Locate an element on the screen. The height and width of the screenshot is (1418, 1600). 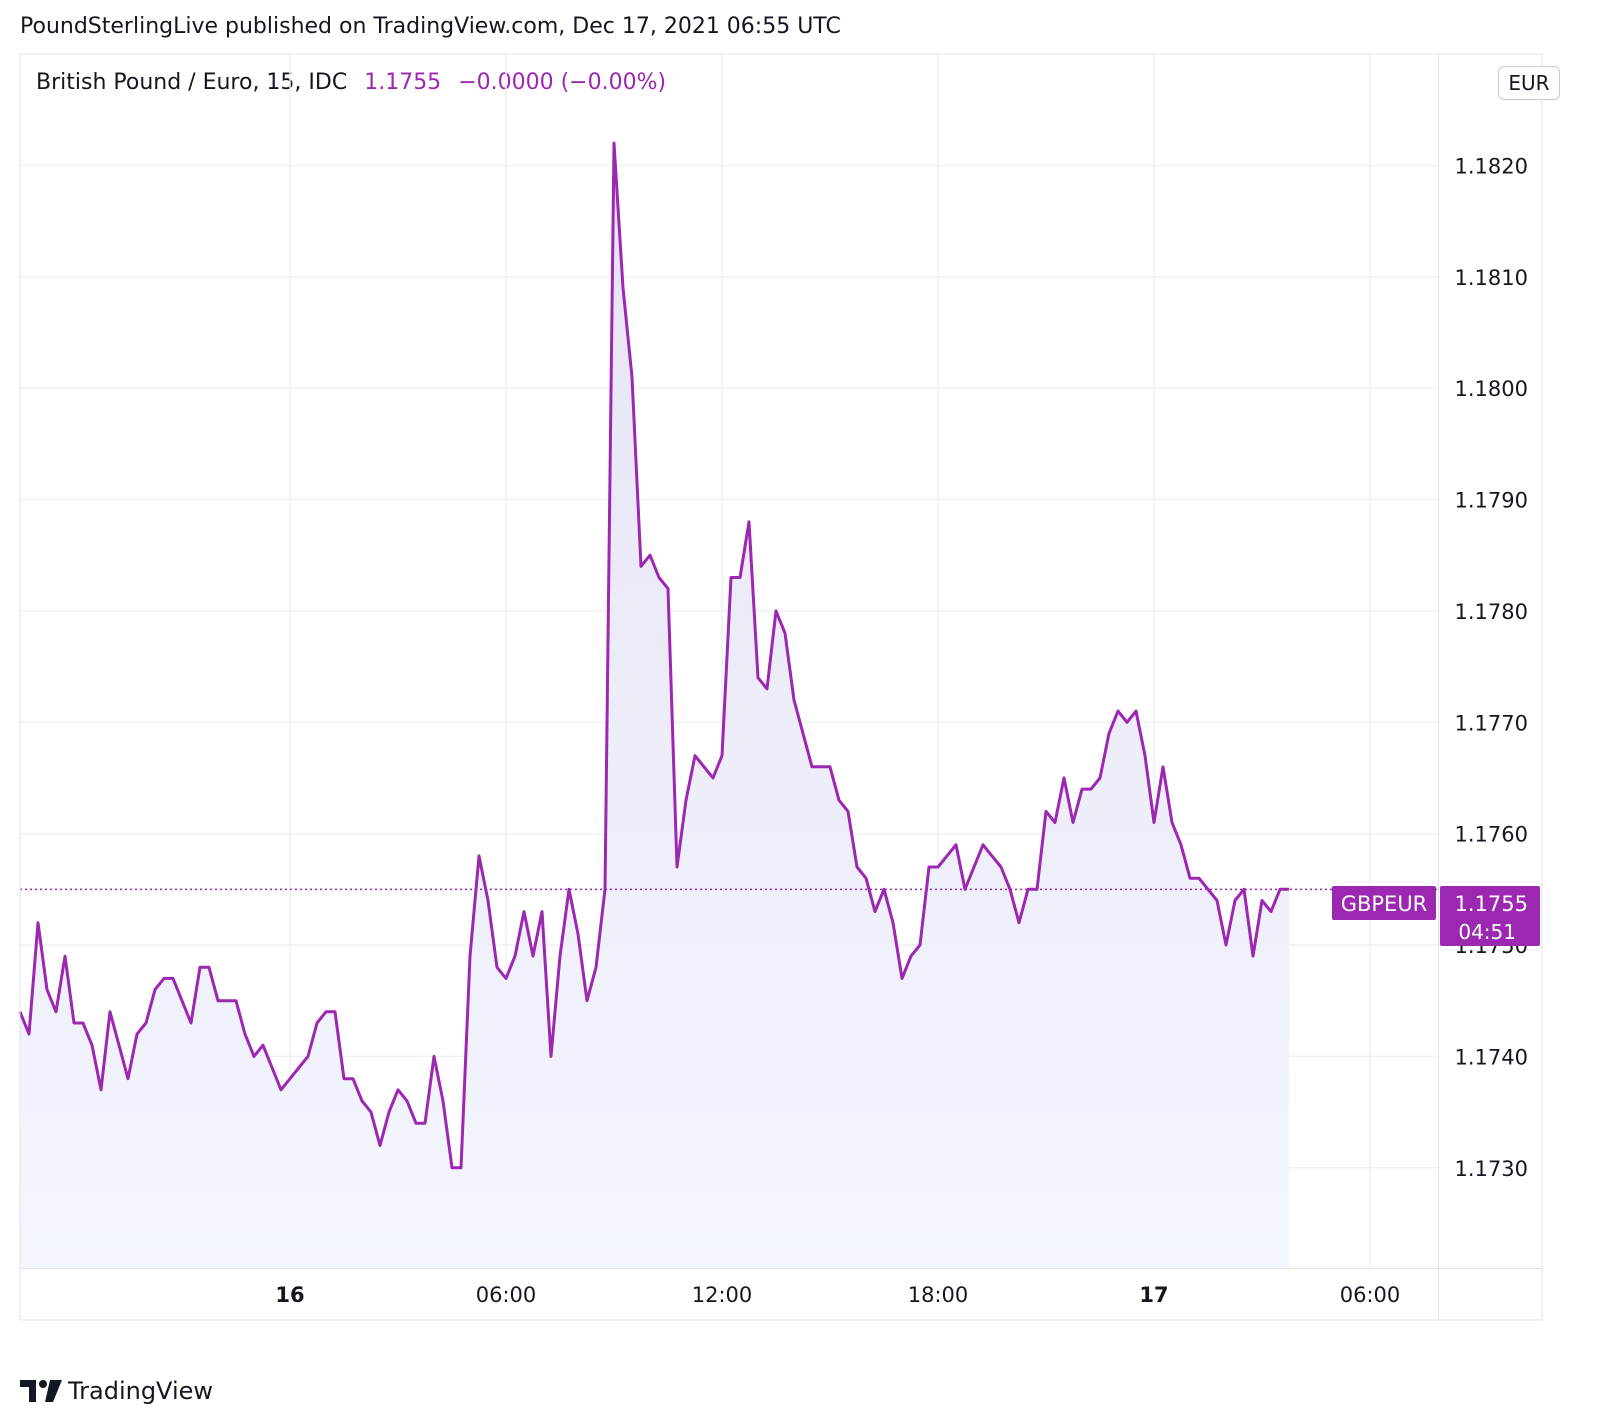
tradingview-brand: TradingView is located at coordinates (116, 1391).